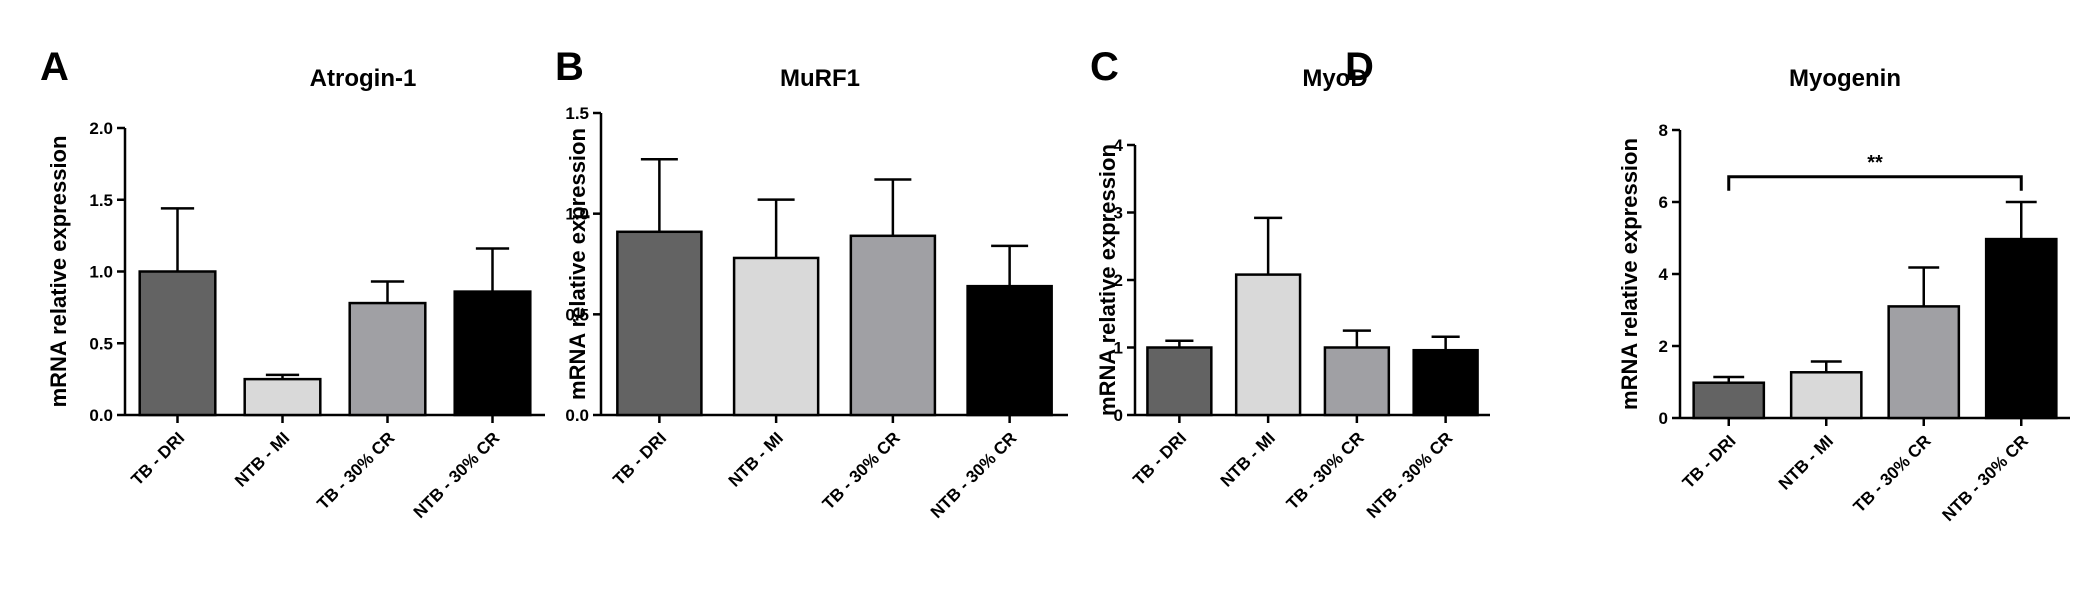 This screenshot has height=600, width=2100. Describe the element at coordinates (1104, 67) in the screenshot. I see `panel-letter: C` at that location.